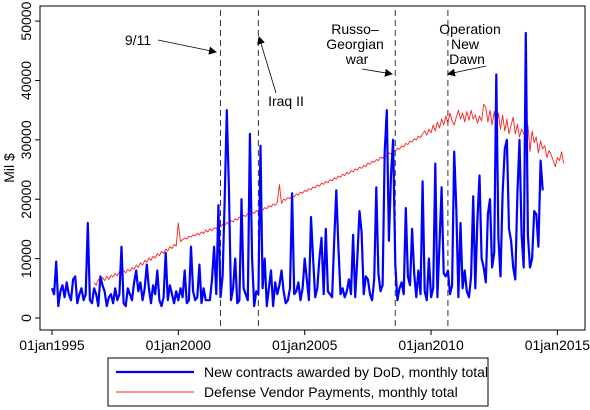 The height and width of the screenshot is (410, 590). Describe the element at coordinates (26, 20) in the screenshot. I see `y-tick-label: 50000` at that location.